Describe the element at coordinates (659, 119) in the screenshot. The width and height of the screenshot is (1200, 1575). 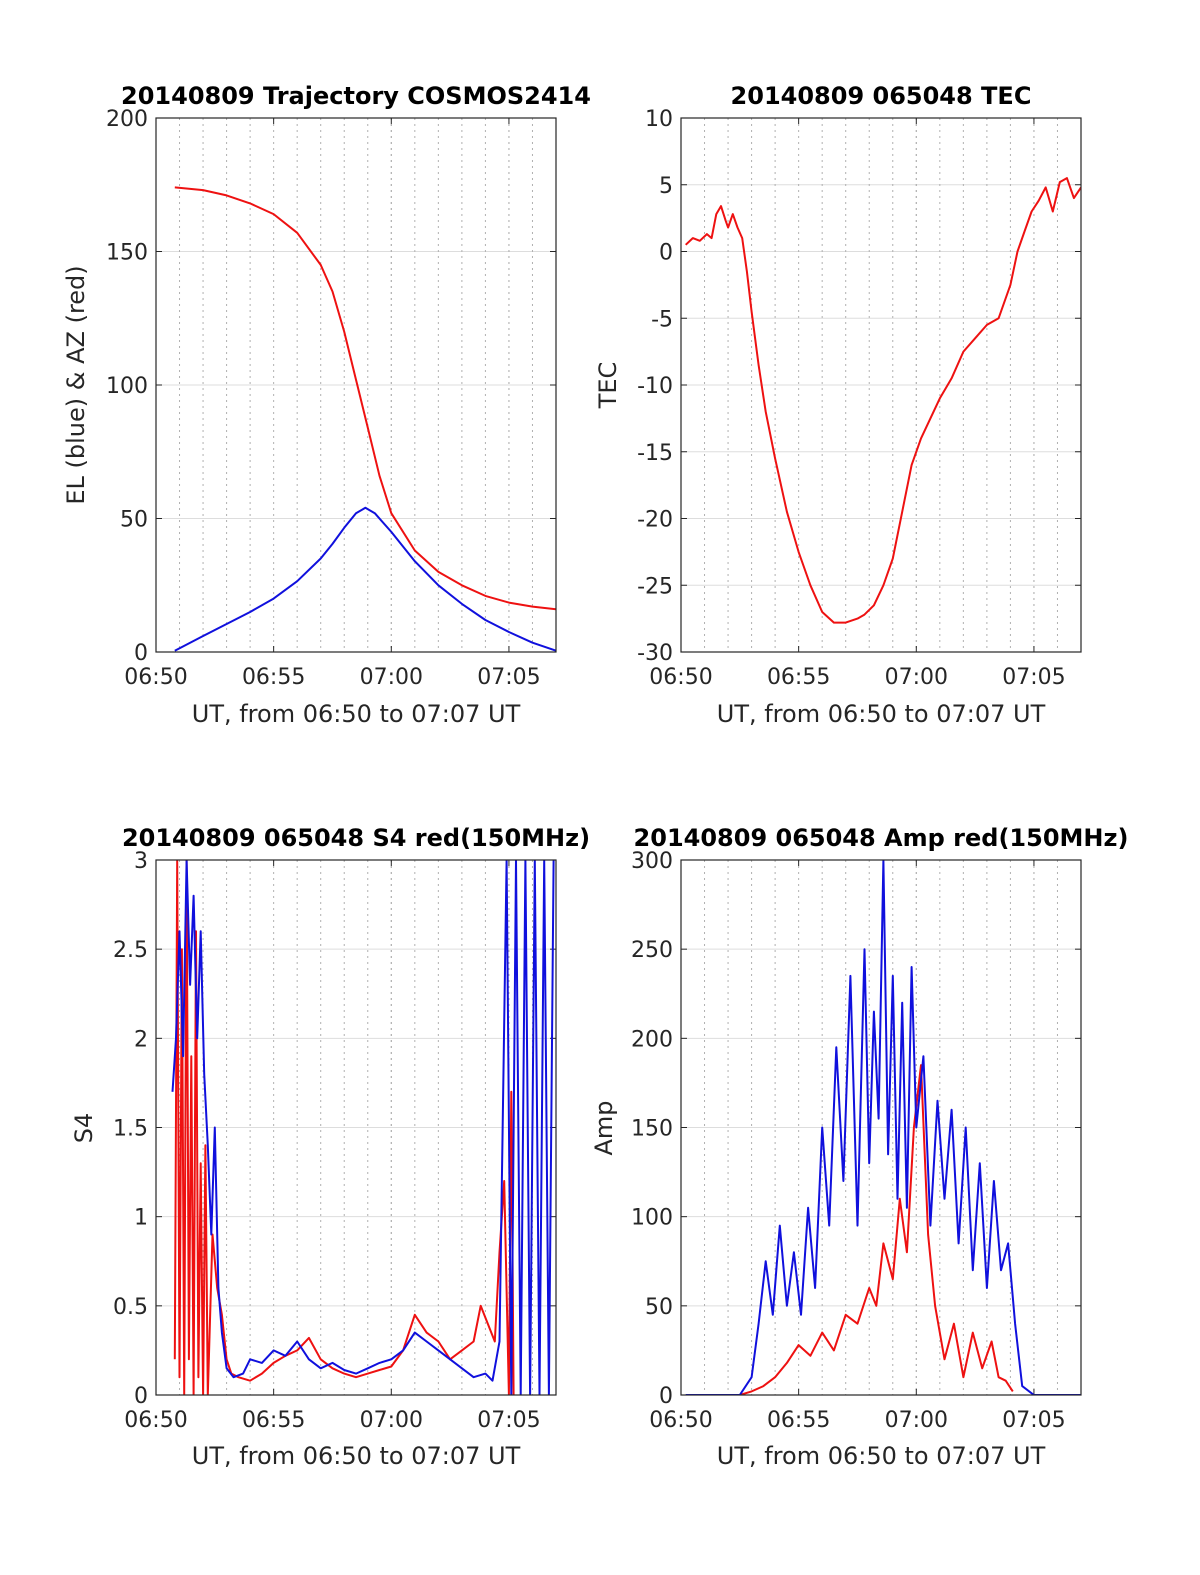
I see `y-tick-label: 10` at that location.